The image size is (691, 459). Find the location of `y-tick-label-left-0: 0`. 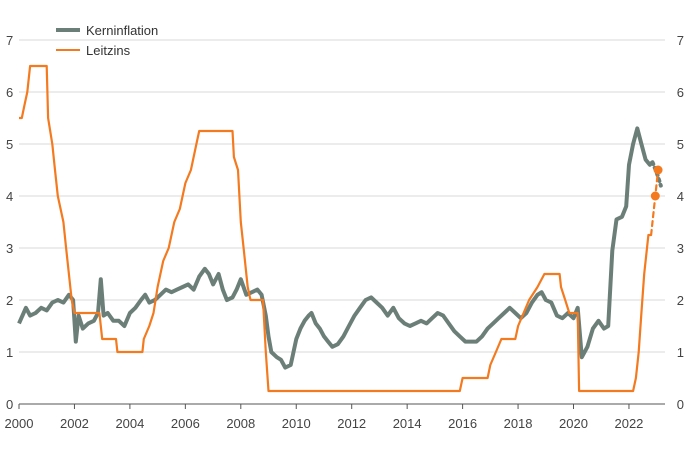

y-tick-label-left-0: 0 is located at coordinates (9, 404).